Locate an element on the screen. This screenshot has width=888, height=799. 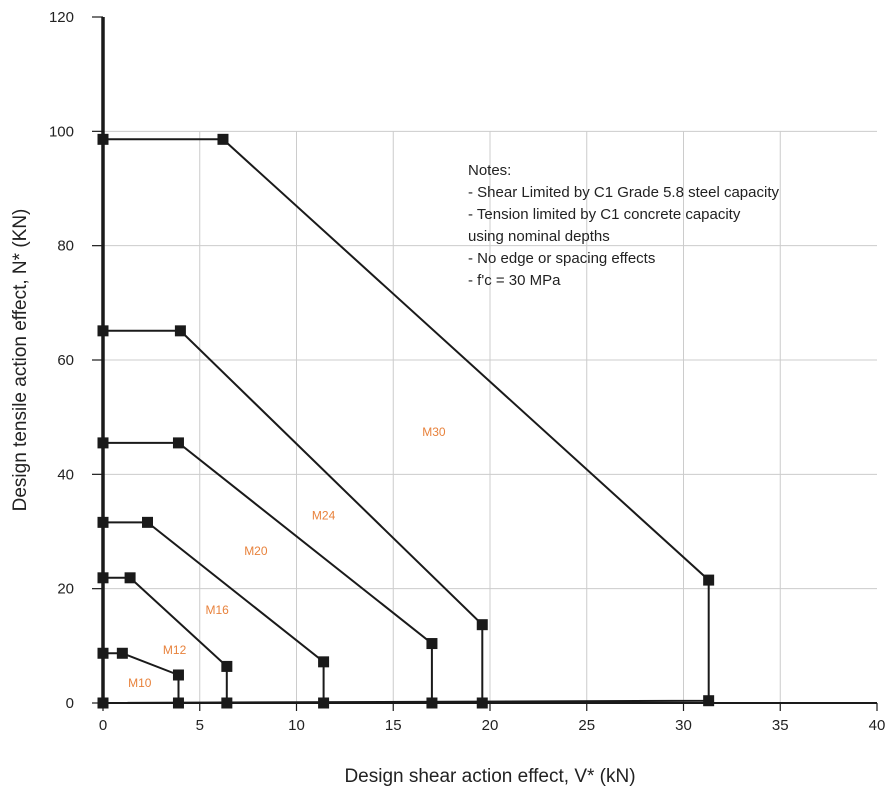
series-label-m10: M10 is located at coordinates (140, 683).